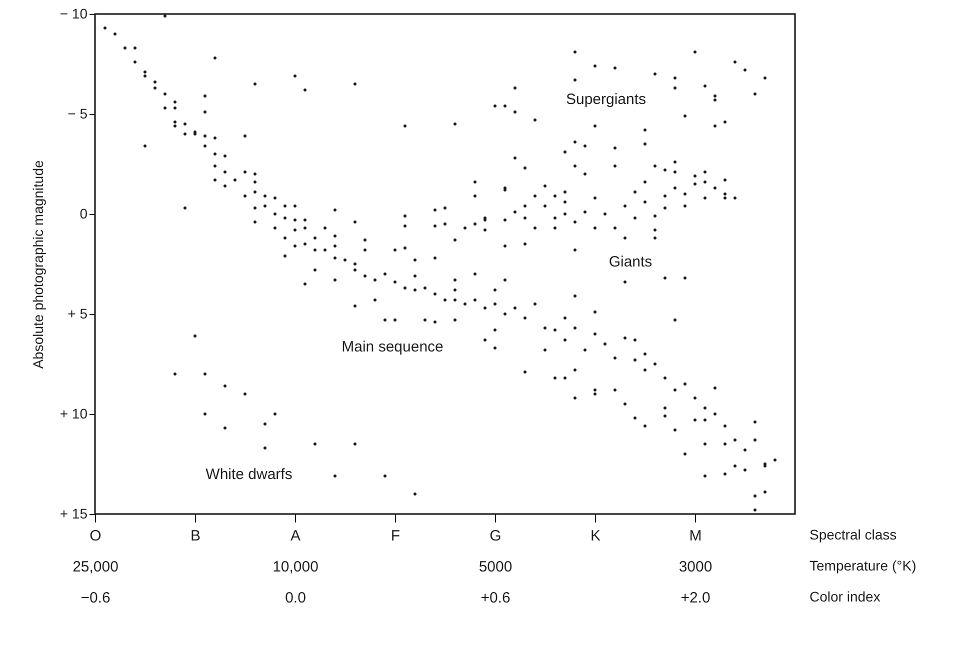 This screenshot has height=645, width=954. Describe the element at coordinates (395, 536) in the screenshot. I see `x-tick-label: F` at that location.